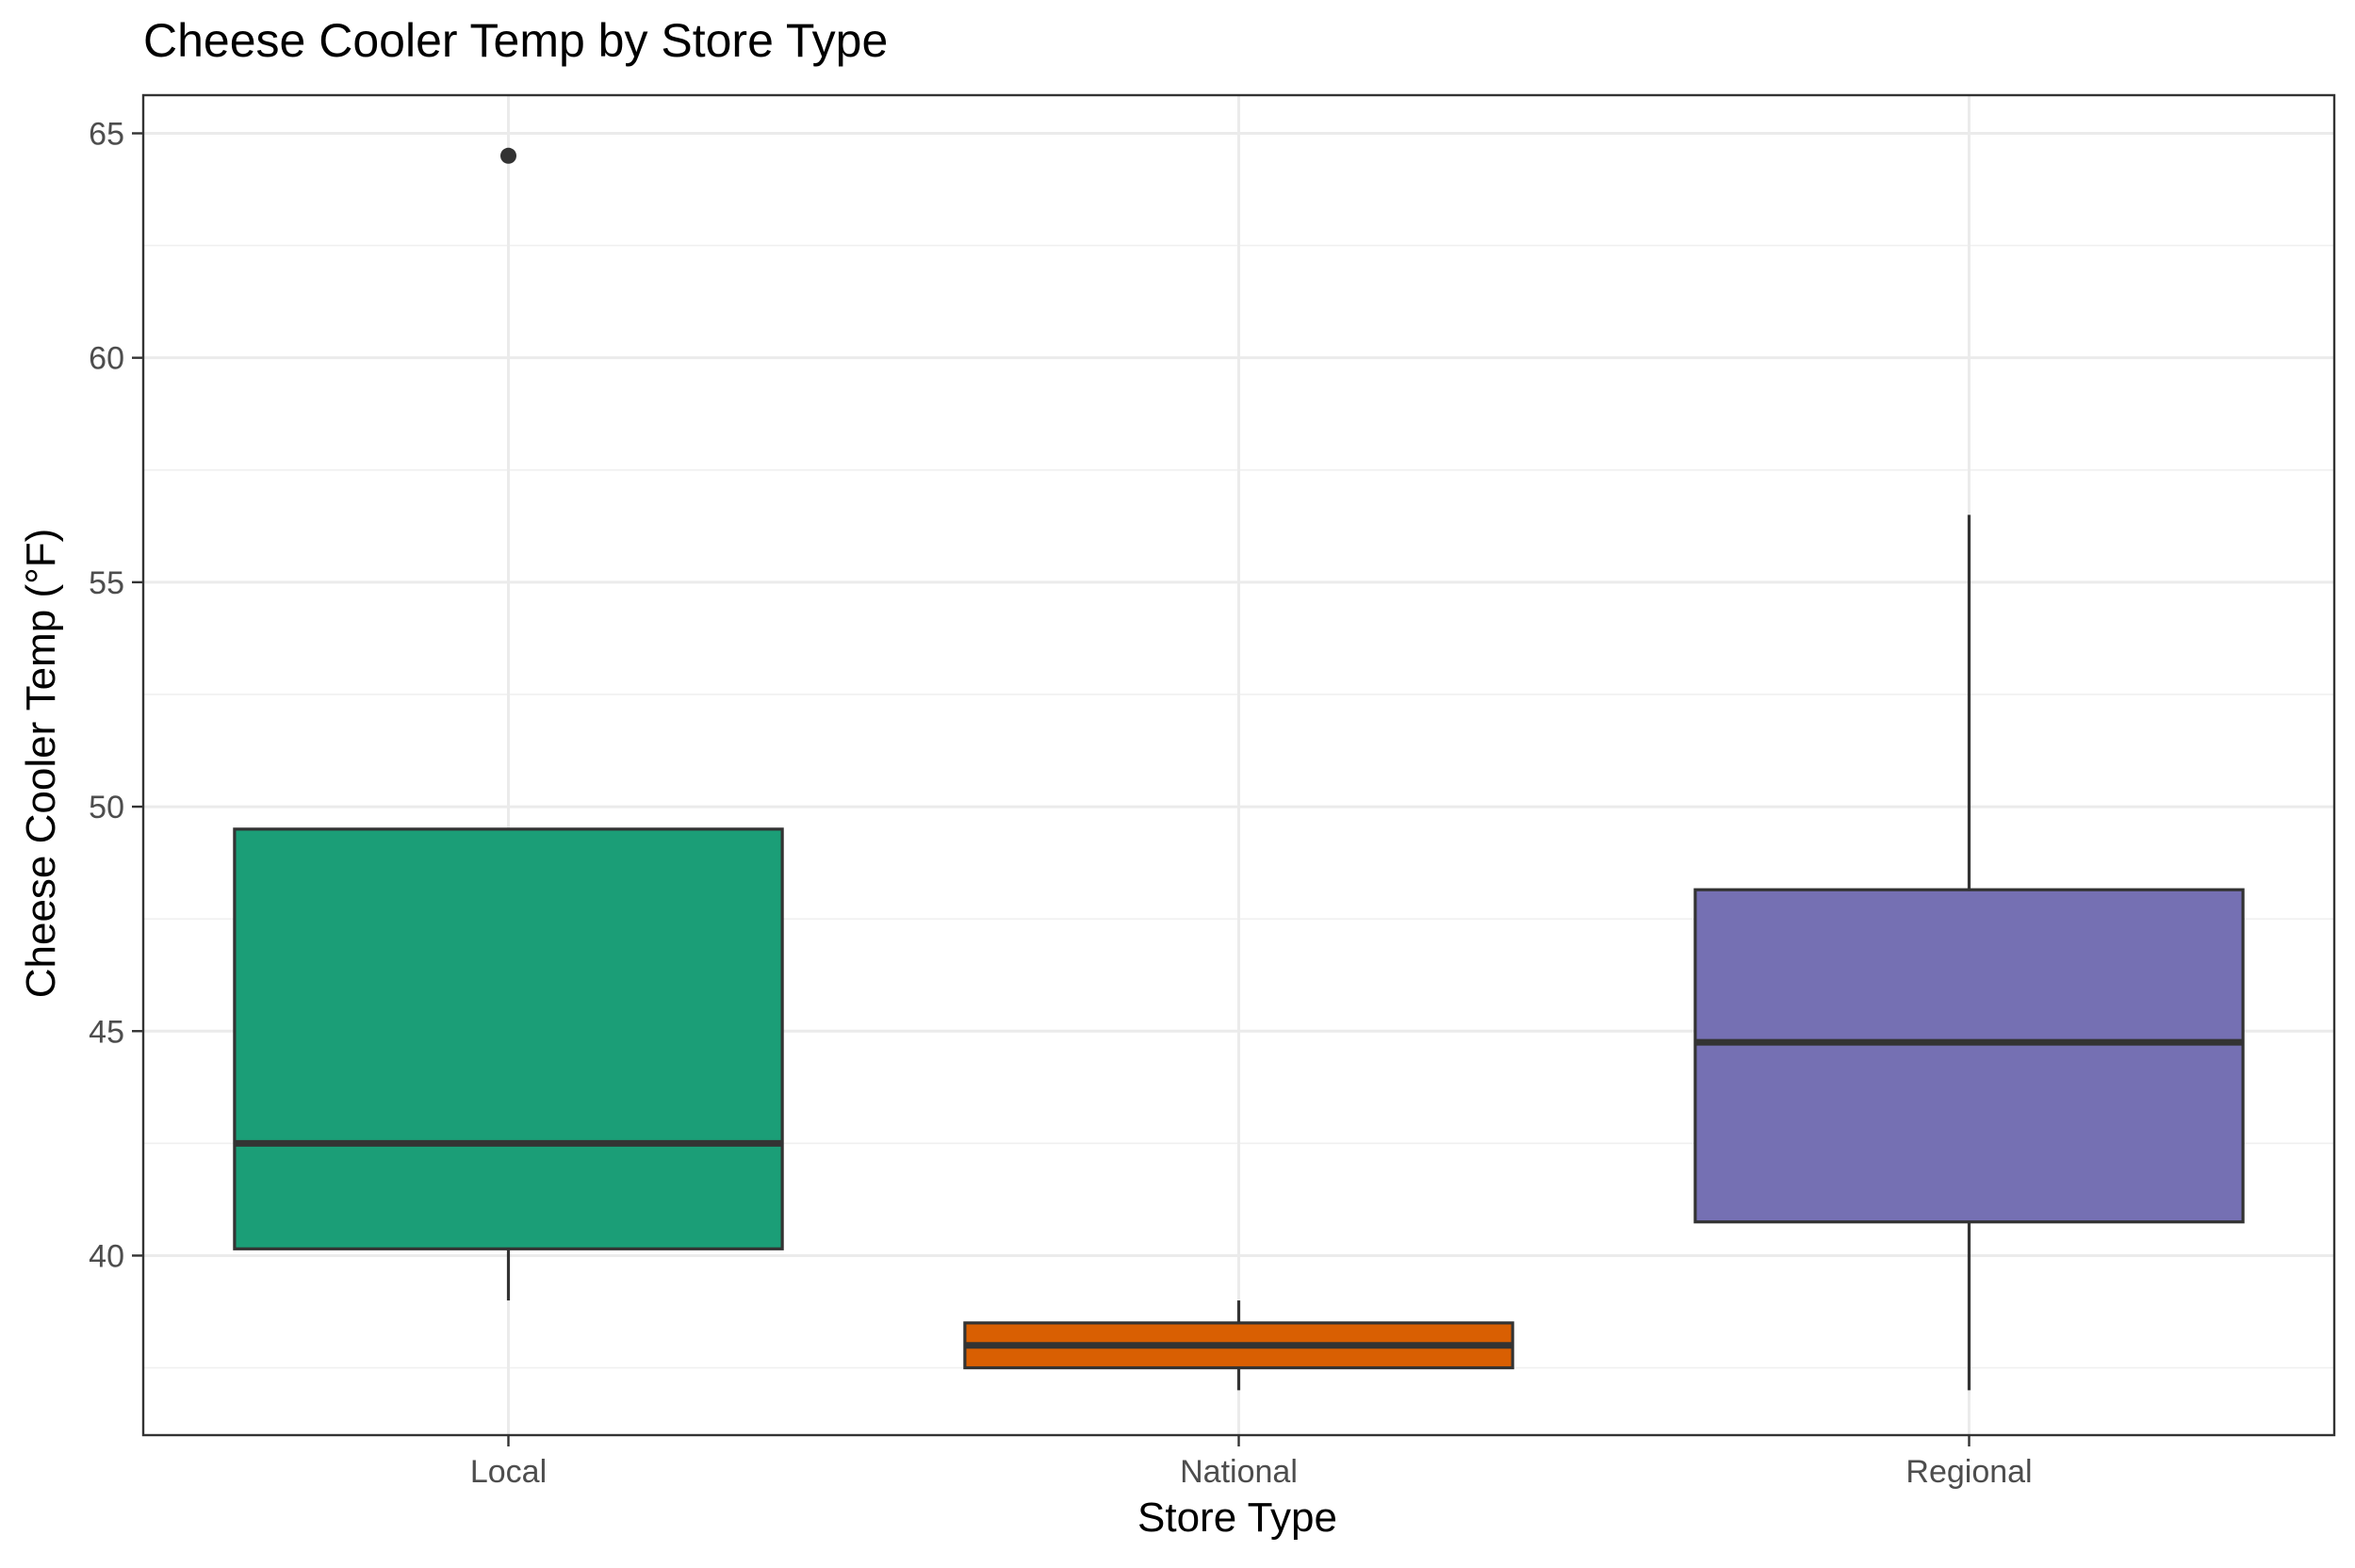 This screenshot has height=1568, width=2355. I want to click on chart-title: Cheese Cooler Temp by Store Type, so click(515, 41).